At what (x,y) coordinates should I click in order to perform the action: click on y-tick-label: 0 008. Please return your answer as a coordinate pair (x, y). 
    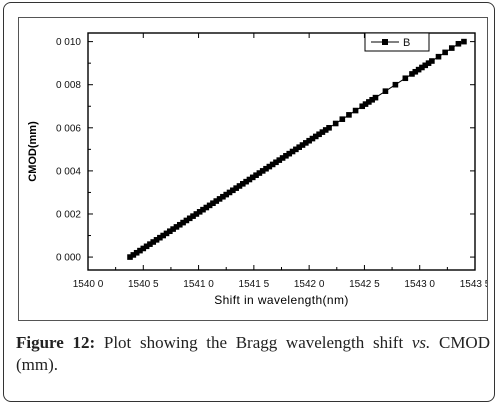
    Looking at the image, I should click on (68, 85).